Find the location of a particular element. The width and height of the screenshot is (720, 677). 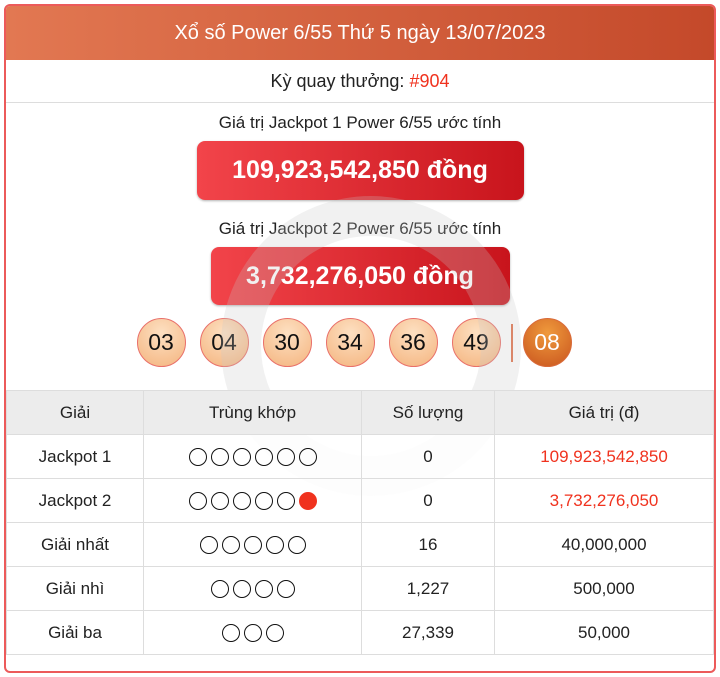

ball: 49 is located at coordinates (476, 342).